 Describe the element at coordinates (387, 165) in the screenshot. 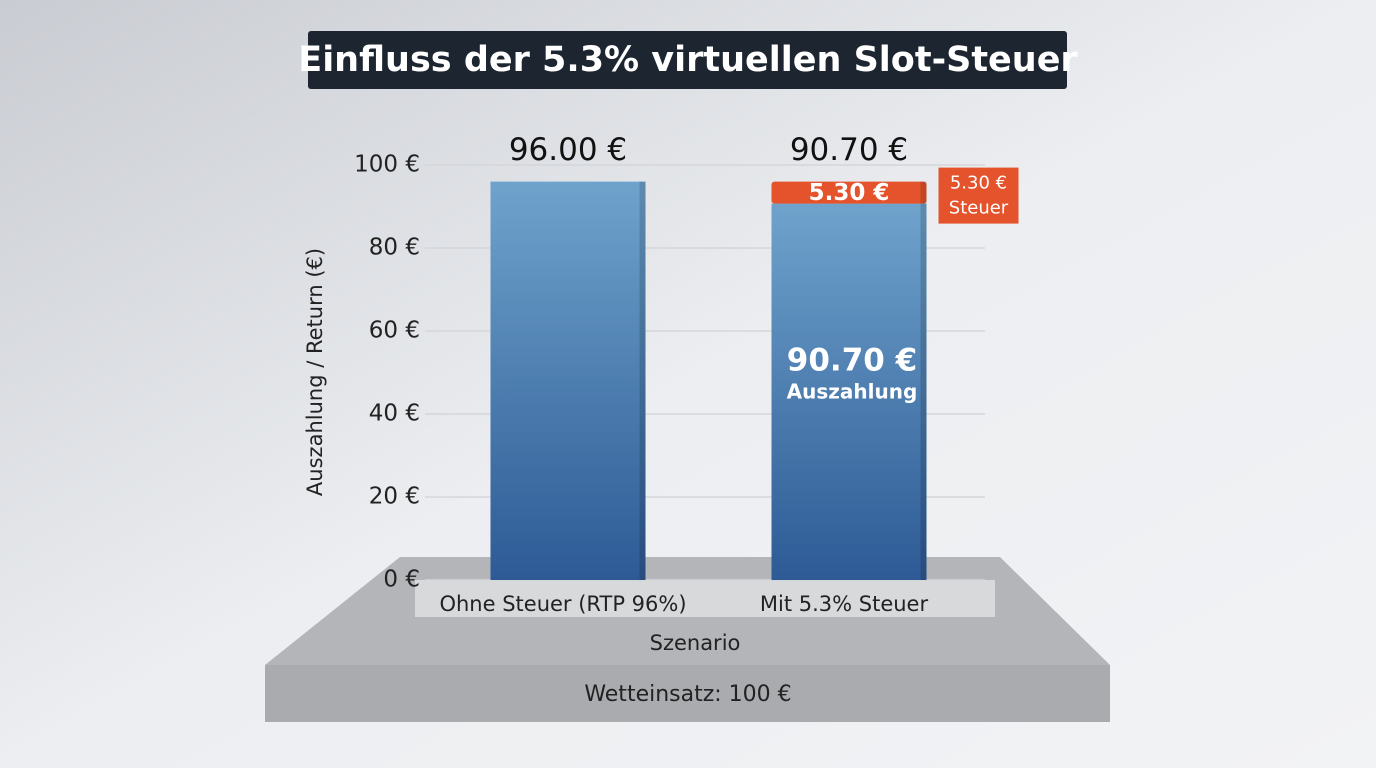

I see `y-tick-label: 100 €` at that location.